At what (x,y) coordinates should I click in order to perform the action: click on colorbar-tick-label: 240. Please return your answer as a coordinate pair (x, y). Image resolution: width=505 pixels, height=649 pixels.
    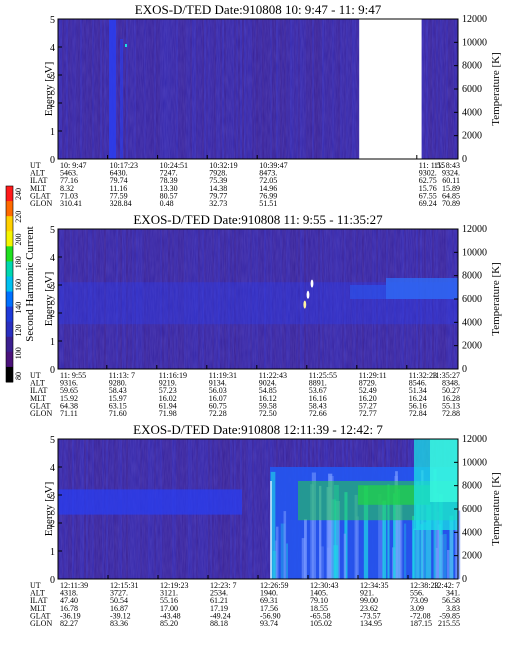
    Looking at the image, I should click on (18, 194).